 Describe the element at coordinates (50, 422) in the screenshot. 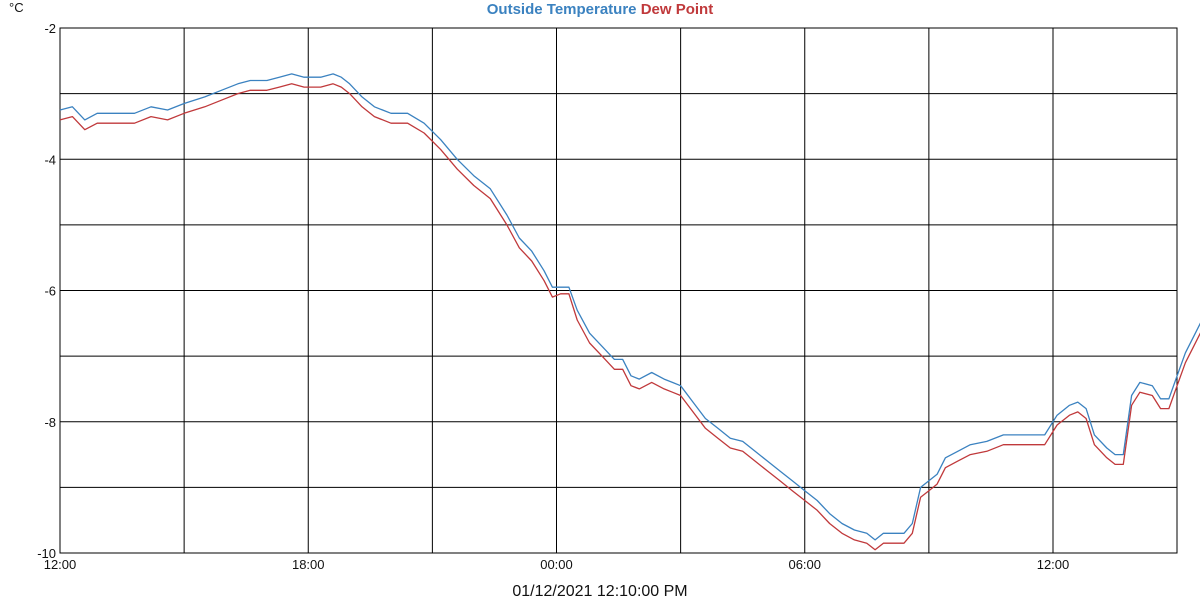

I see `y-tick-label: -8` at that location.